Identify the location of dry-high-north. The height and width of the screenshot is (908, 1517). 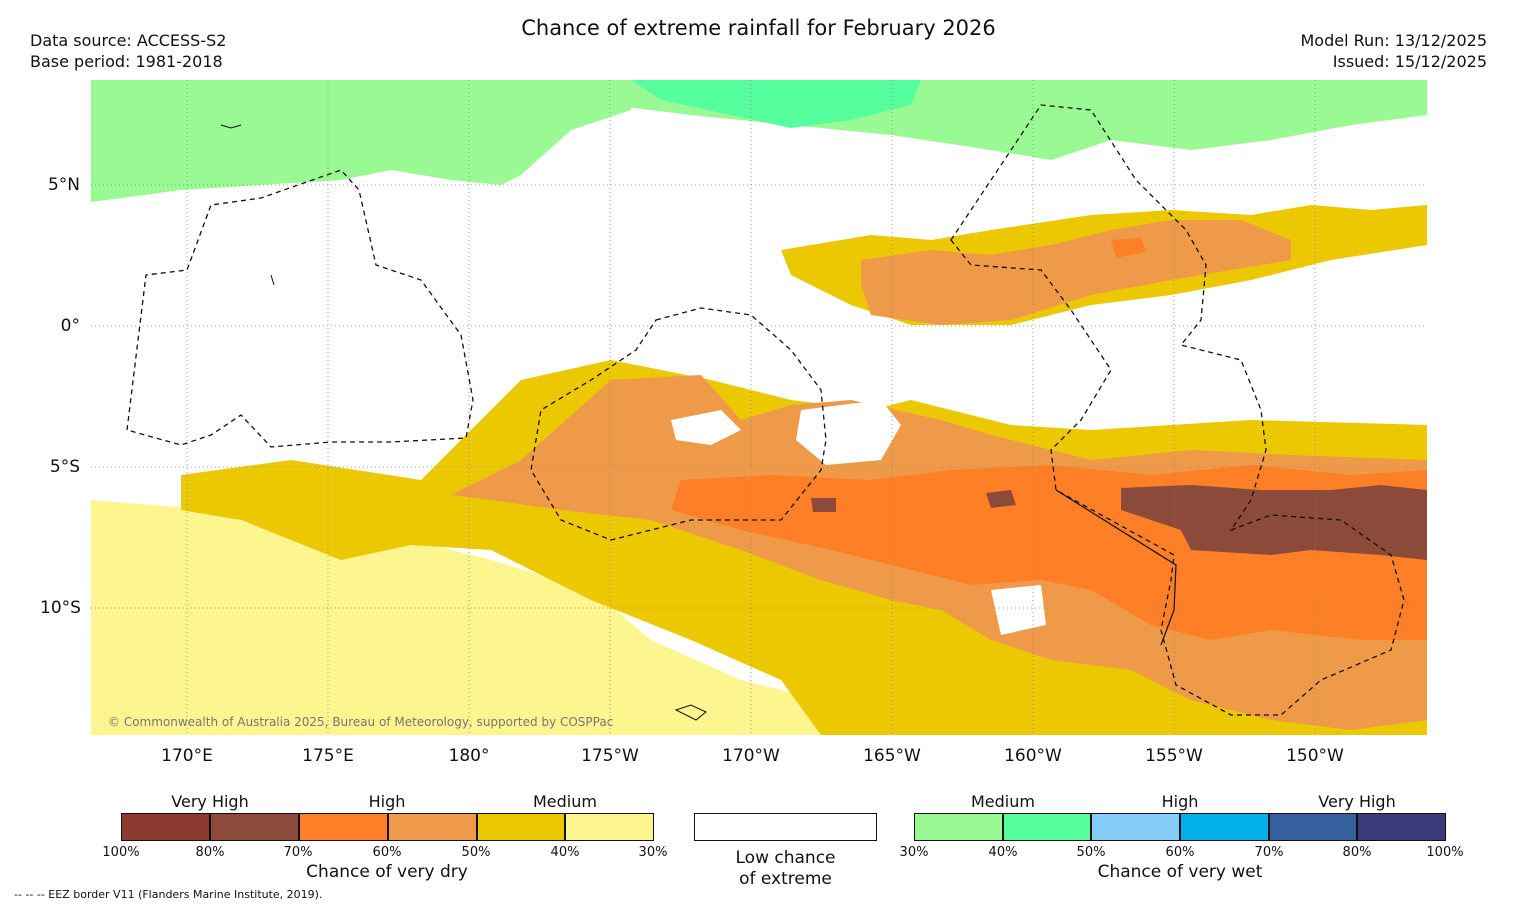
(1076, 272).